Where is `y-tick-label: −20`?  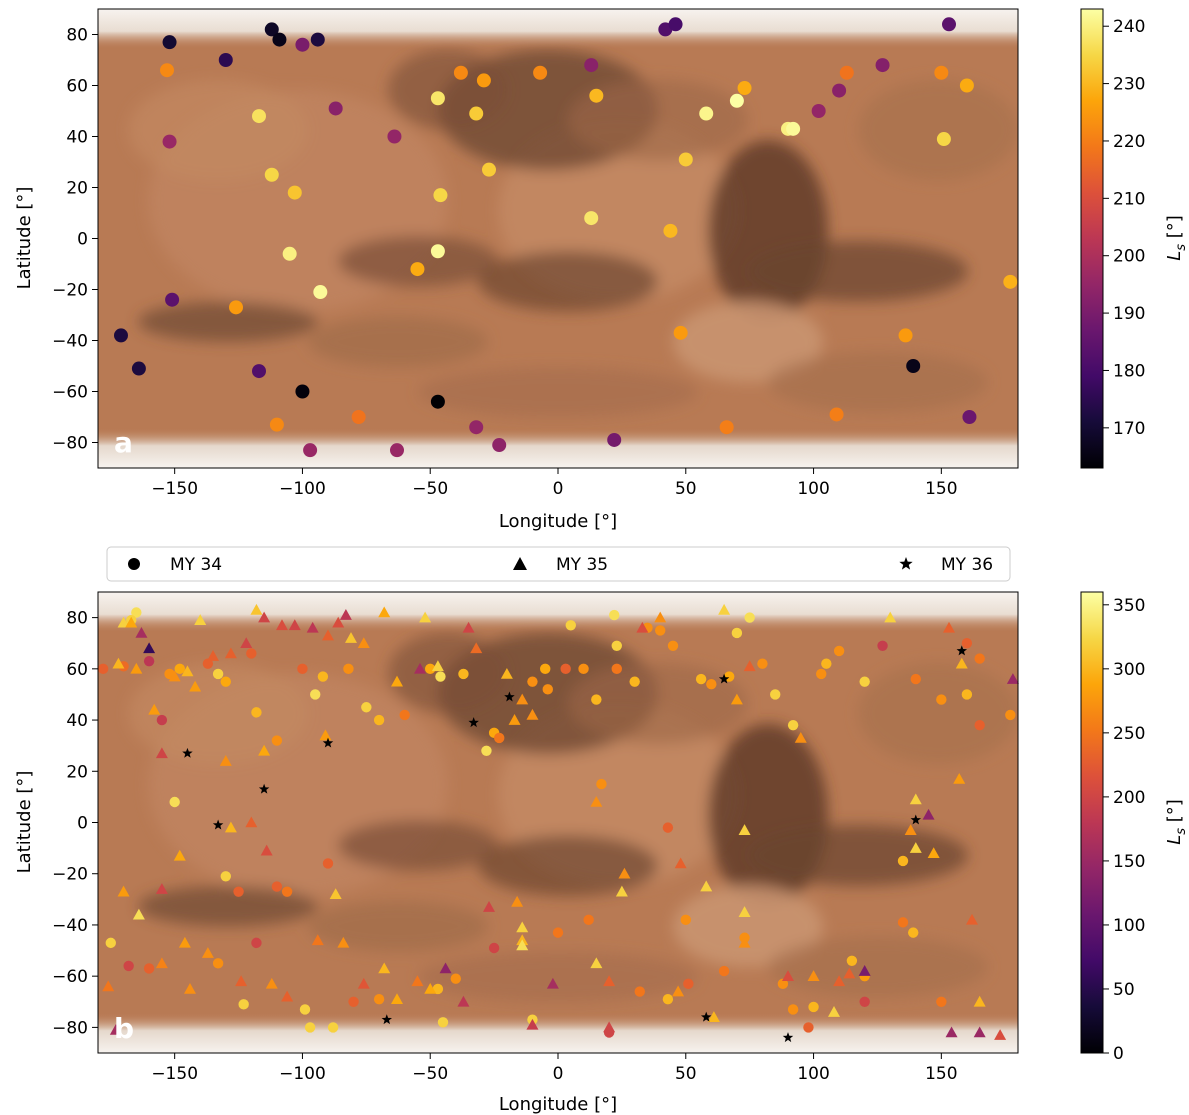 y-tick-label: −20 is located at coordinates (70, 291).